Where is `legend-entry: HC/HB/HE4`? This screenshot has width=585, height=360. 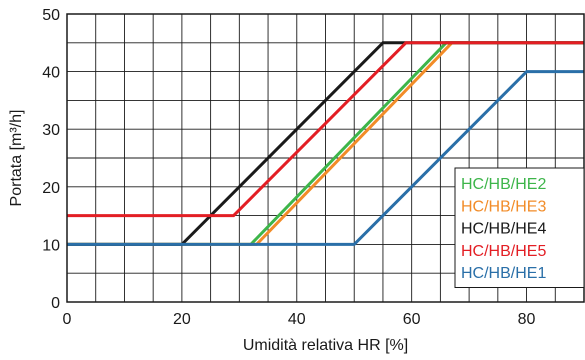 legend-entry: HC/HB/HE4 is located at coordinates (503, 229).